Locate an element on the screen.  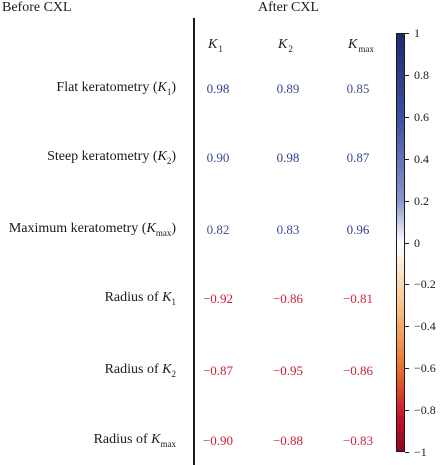
cell-r1-c2: 0.87 is located at coordinates (358, 157).